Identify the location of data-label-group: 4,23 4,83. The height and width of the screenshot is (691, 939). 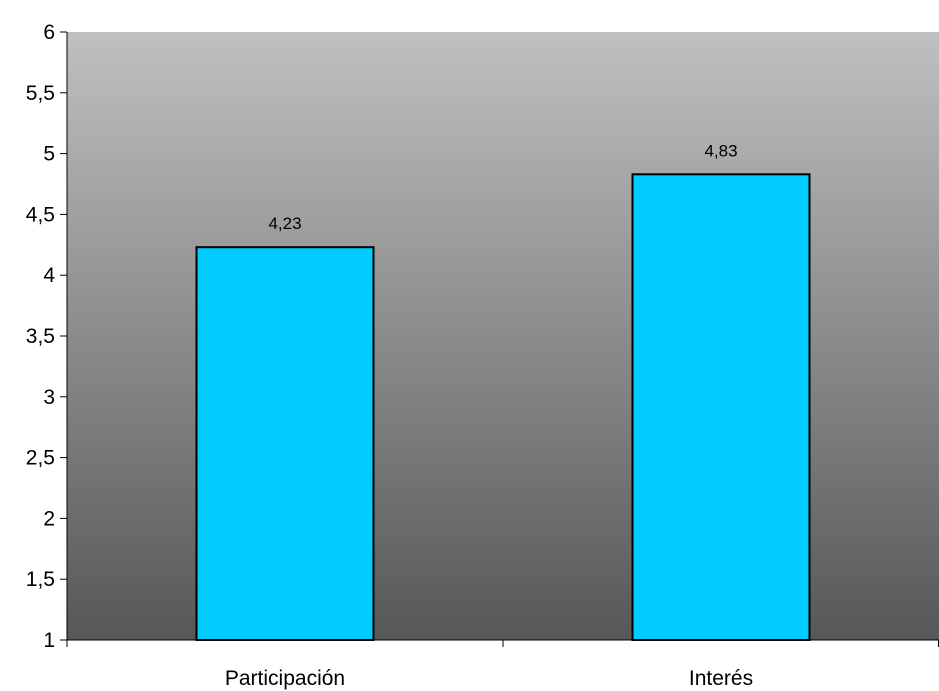
(502, 187).